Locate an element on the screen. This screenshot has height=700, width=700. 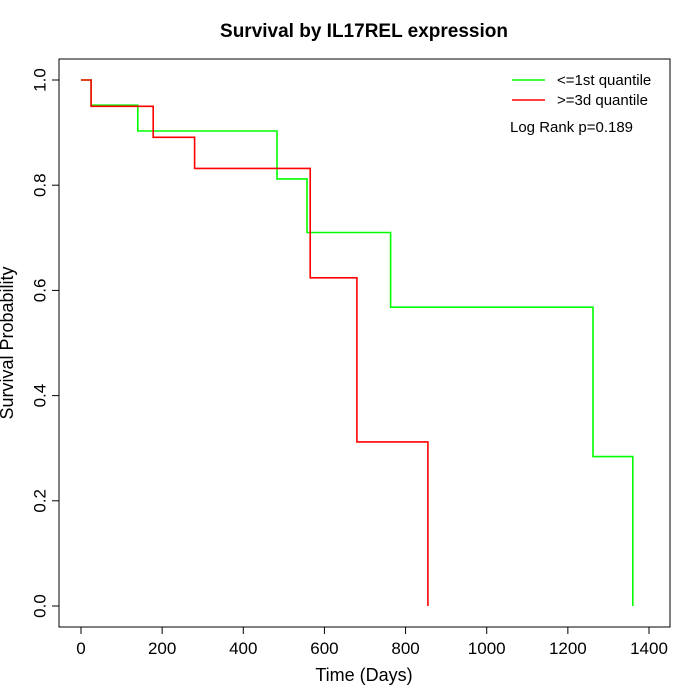
x-tick-label: 200 is located at coordinates (162, 648).